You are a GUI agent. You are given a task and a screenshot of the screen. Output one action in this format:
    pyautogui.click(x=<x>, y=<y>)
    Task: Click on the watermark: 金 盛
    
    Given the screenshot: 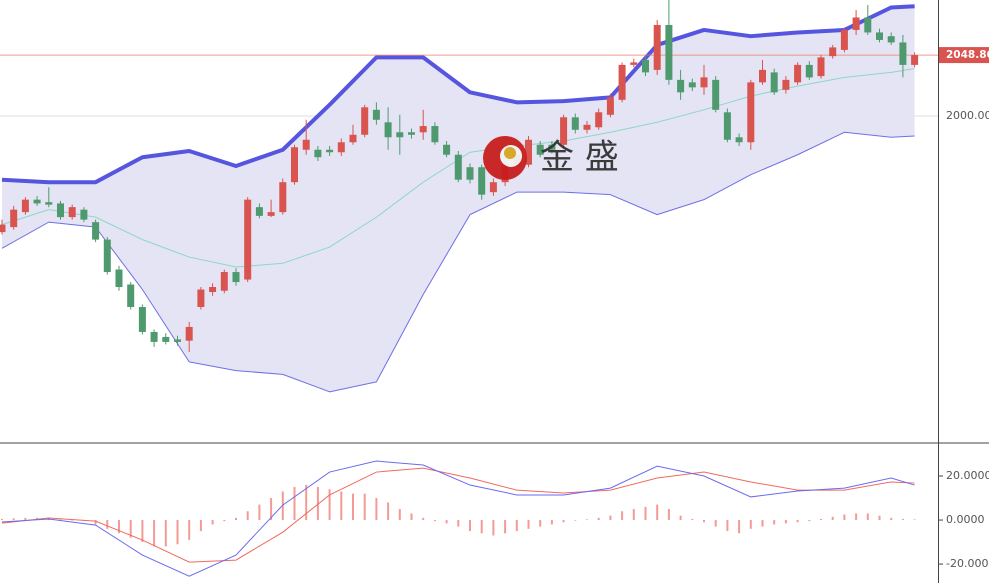 What is the action you would take?
    pyautogui.click(x=551, y=158)
    